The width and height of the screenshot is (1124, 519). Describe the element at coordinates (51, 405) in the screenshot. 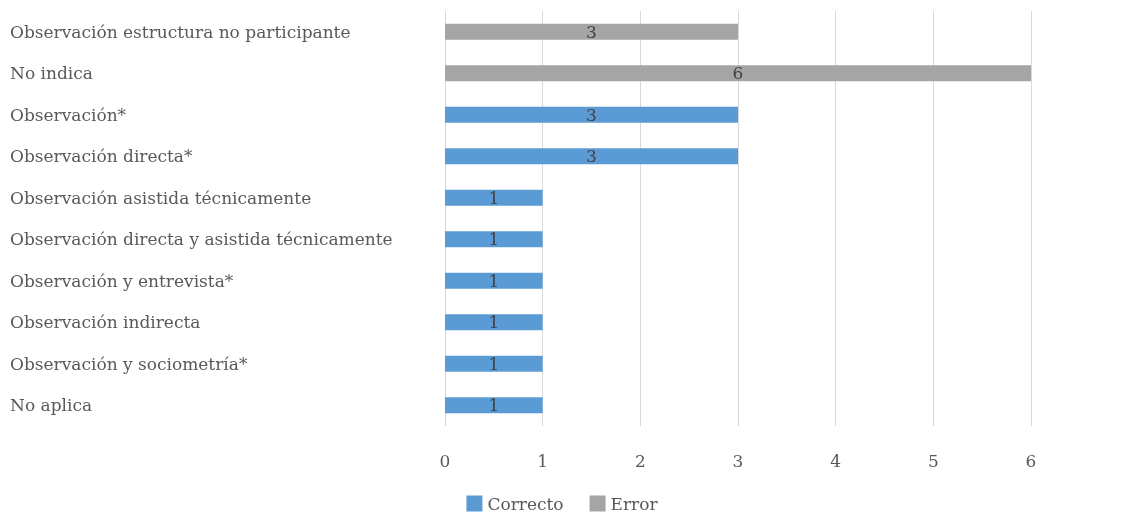

I see `y-tick-label: No aplica` at that location.